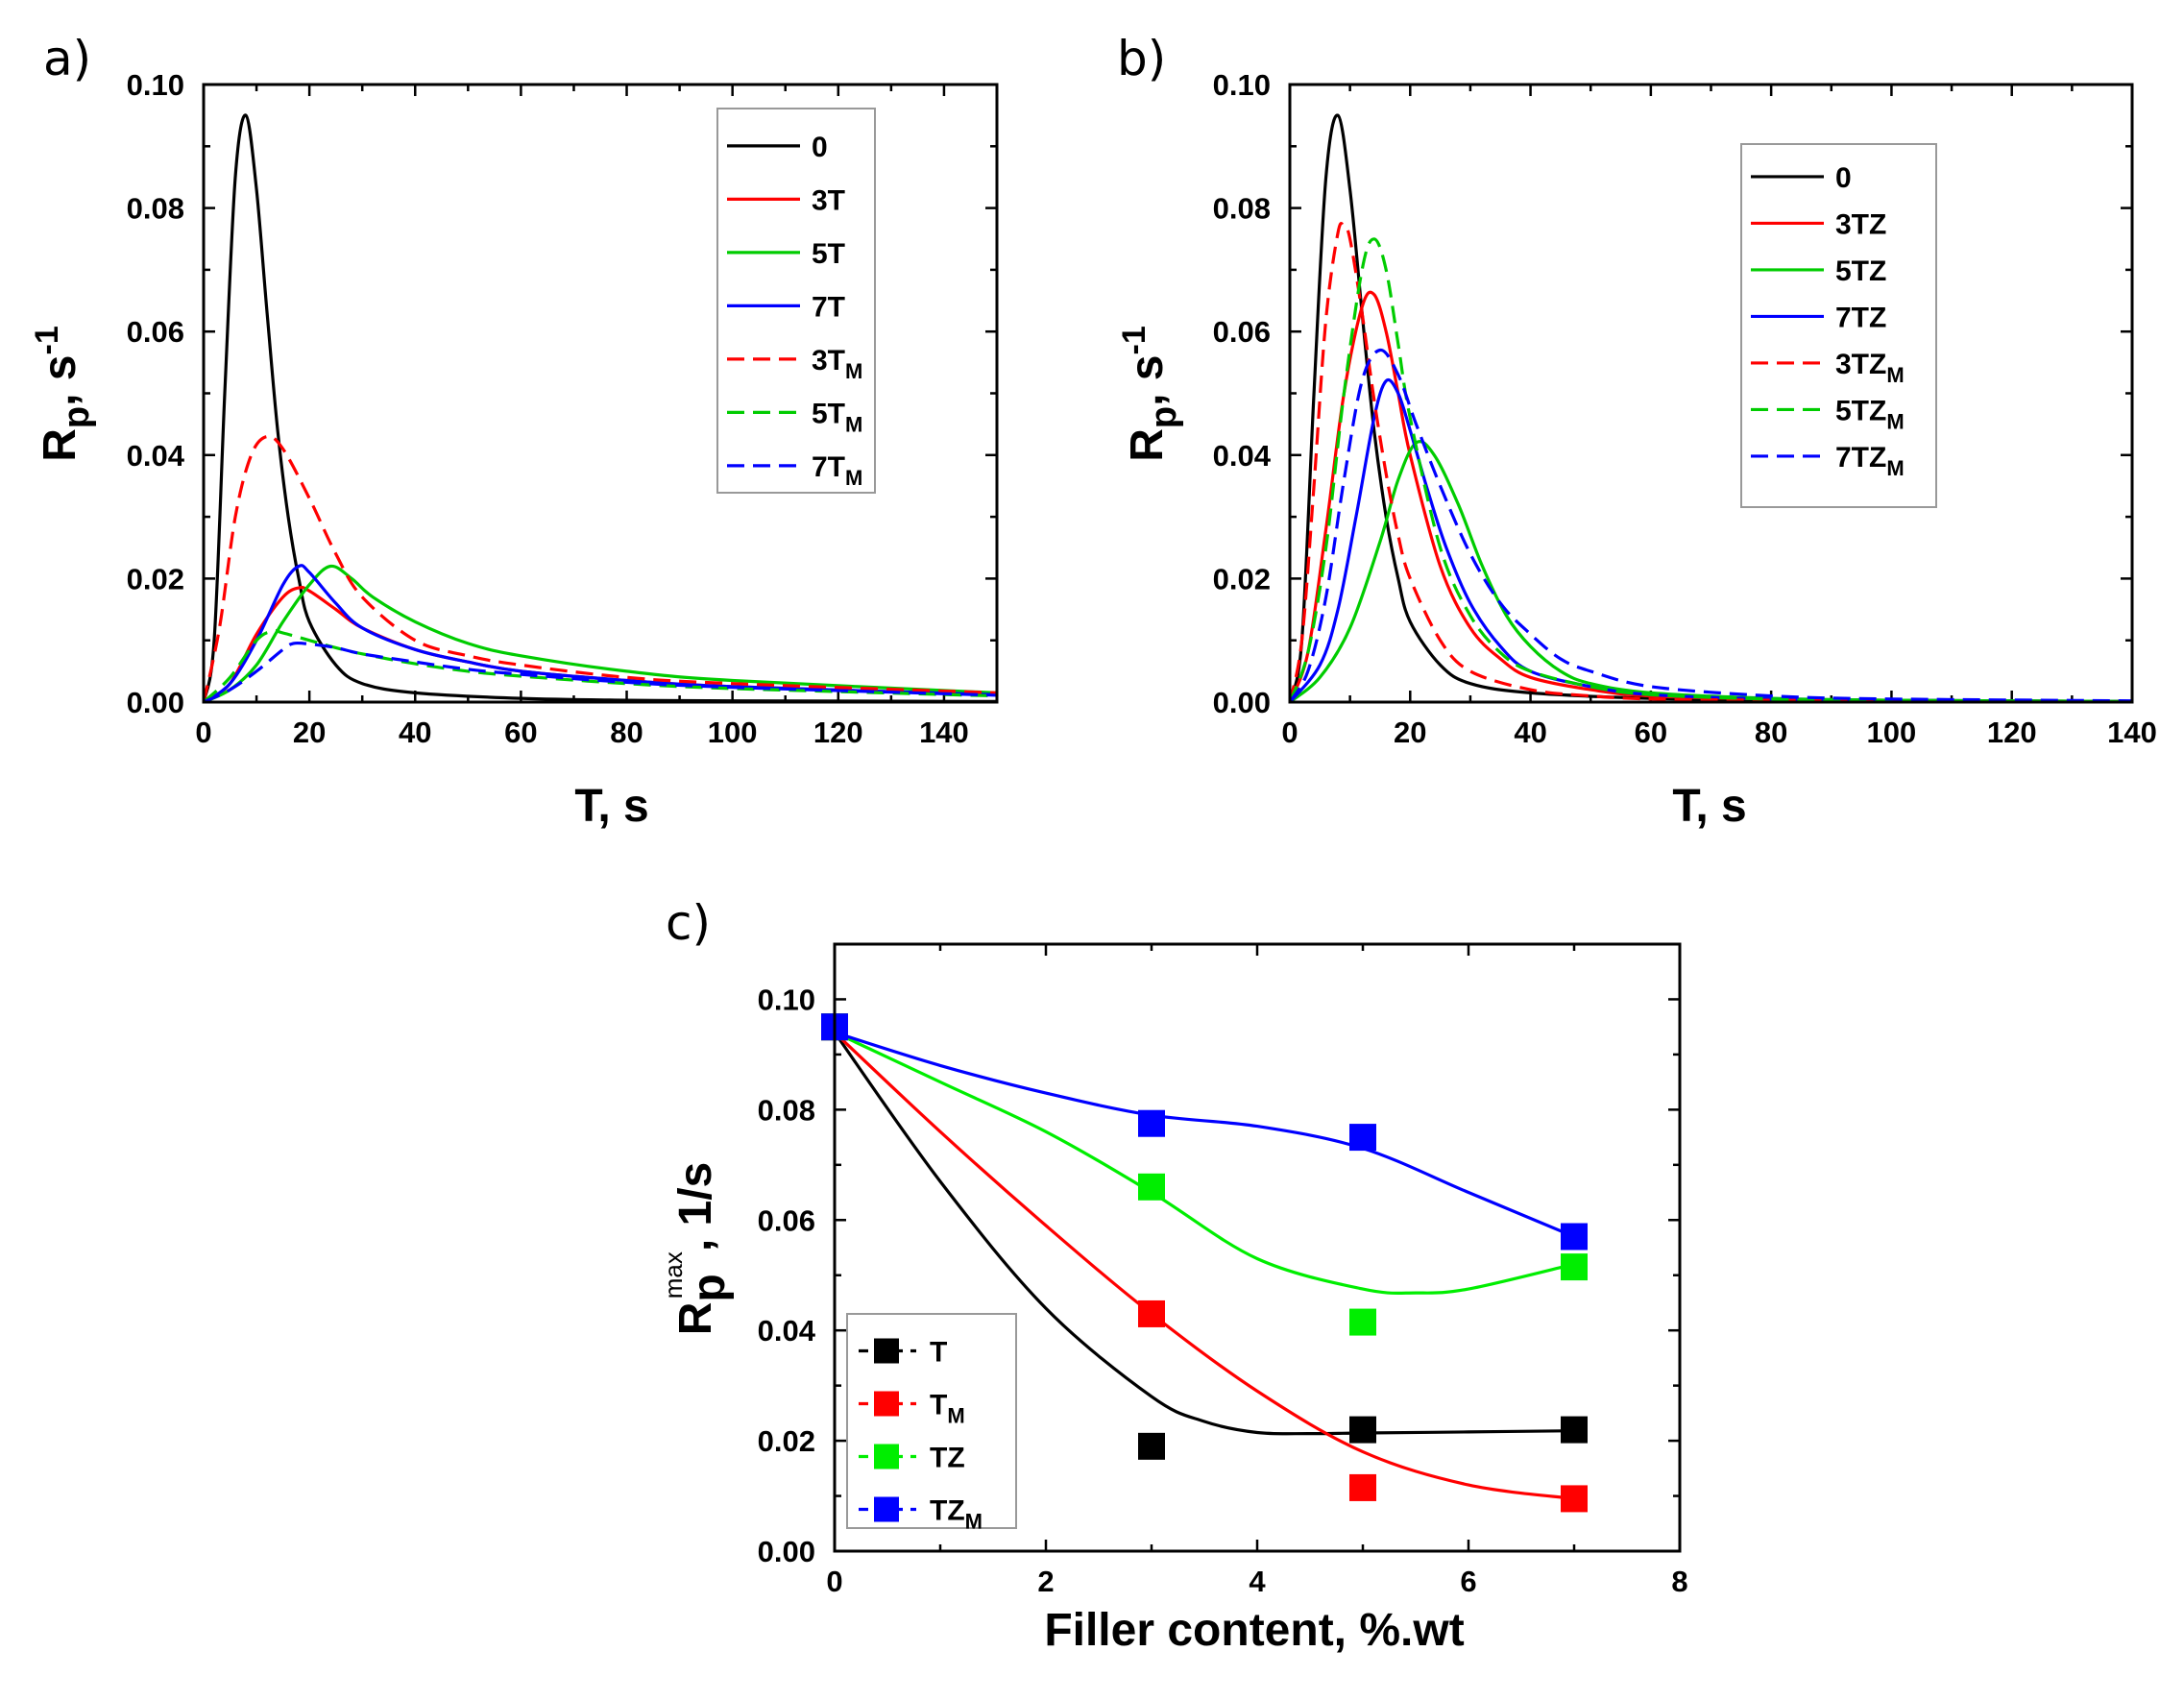 The width and height of the screenshot is (2184, 1700). I want to click on legend-label: TZM, so click(957, 1515).